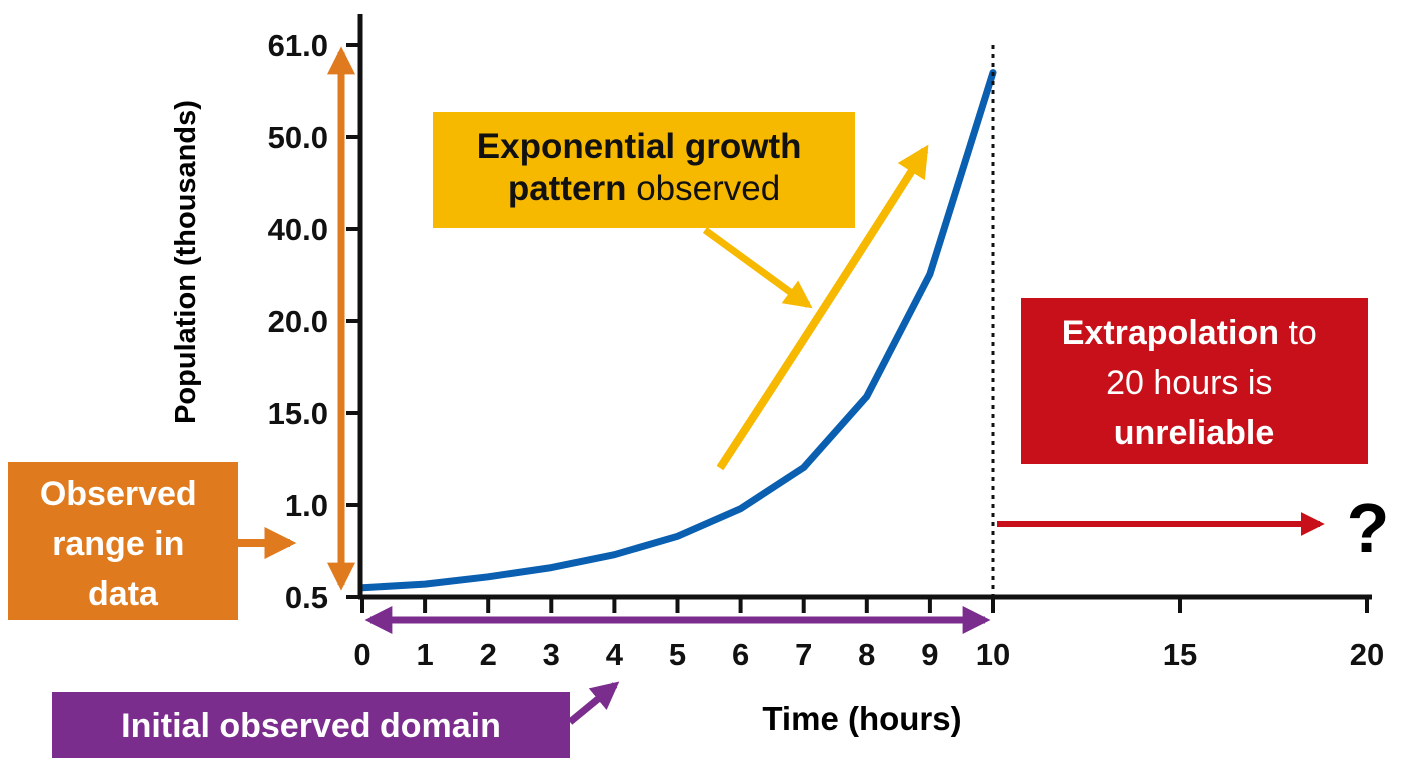  What do you see at coordinates (708, 188) in the screenshot?
I see `growth-normal: observed` at bounding box center [708, 188].